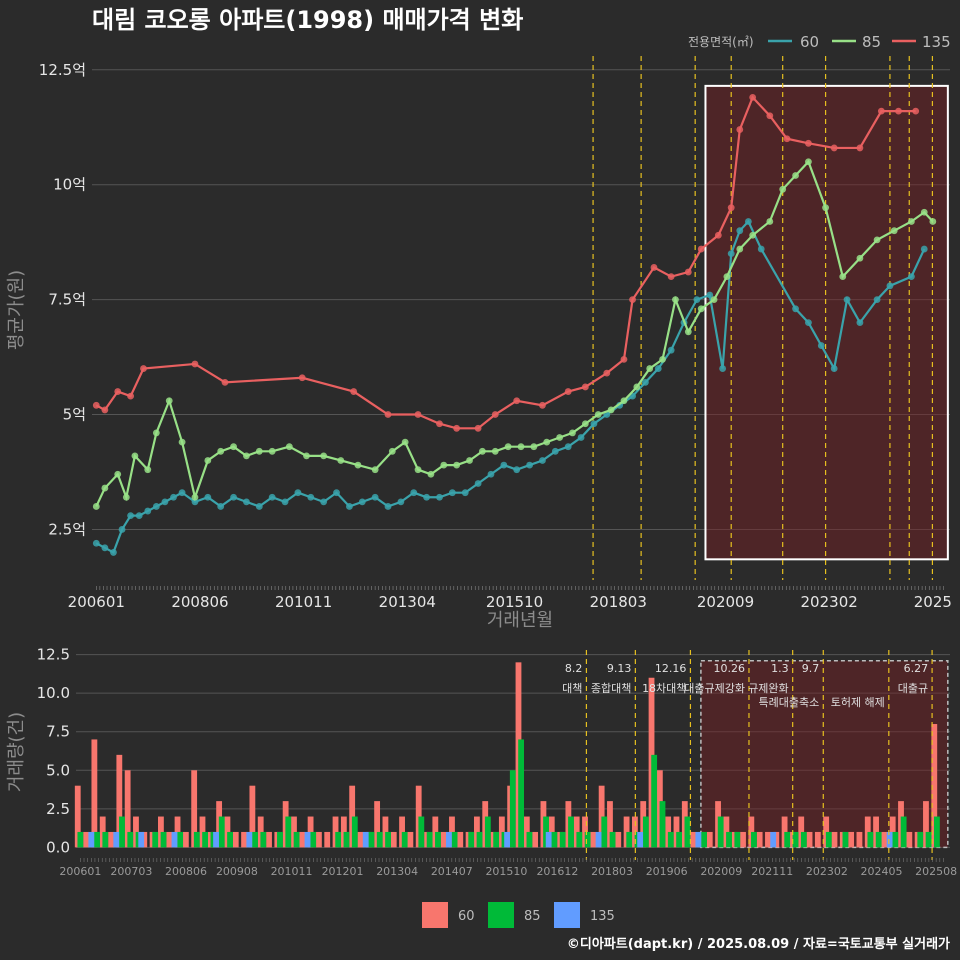 The width and height of the screenshot is (960, 960). What do you see at coordinates (671, 668) in the screenshot?
I see `policy-date-label: 12.16` at bounding box center [671, 668].